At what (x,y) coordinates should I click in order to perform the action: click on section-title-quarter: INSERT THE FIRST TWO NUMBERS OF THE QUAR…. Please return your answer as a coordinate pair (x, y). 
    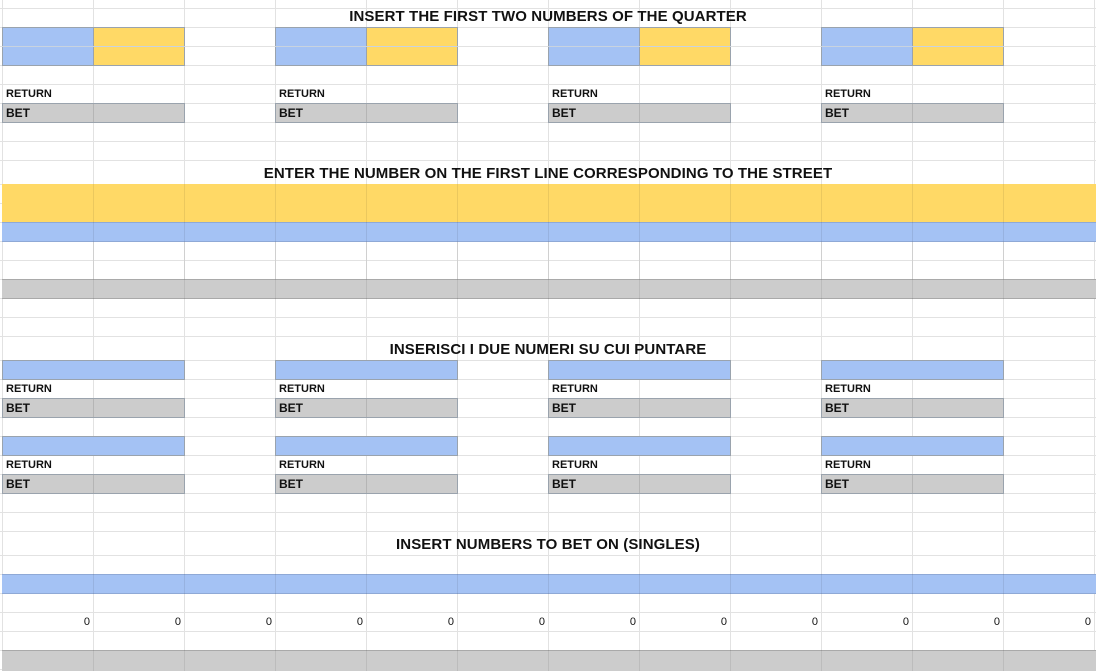
    Looking at the image, I should click on (548, 16).